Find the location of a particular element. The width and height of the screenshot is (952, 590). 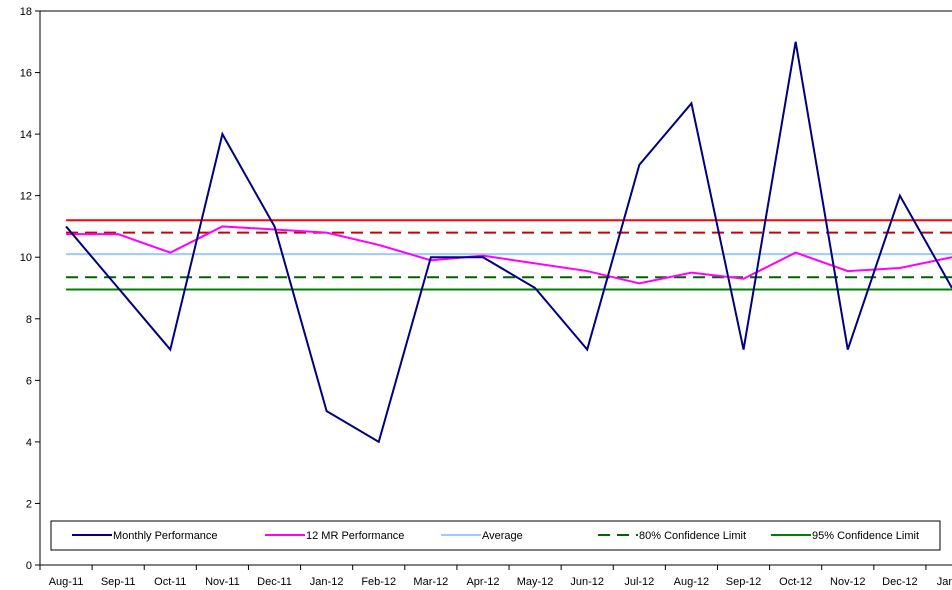

x-tick-label: May-12 is located at coordinates (535, 582).